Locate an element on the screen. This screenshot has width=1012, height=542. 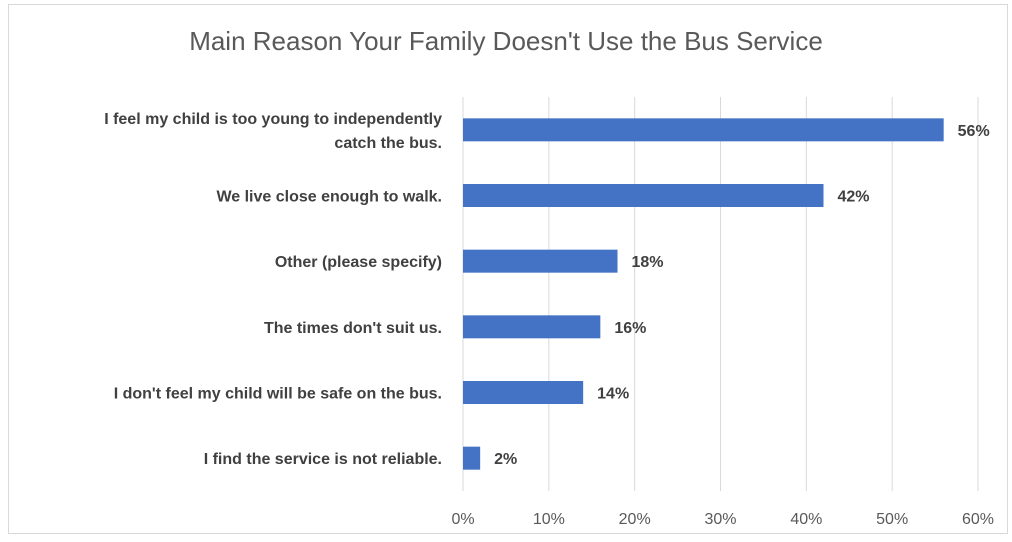
data-label: 42% is located at coordinates (854, 197).